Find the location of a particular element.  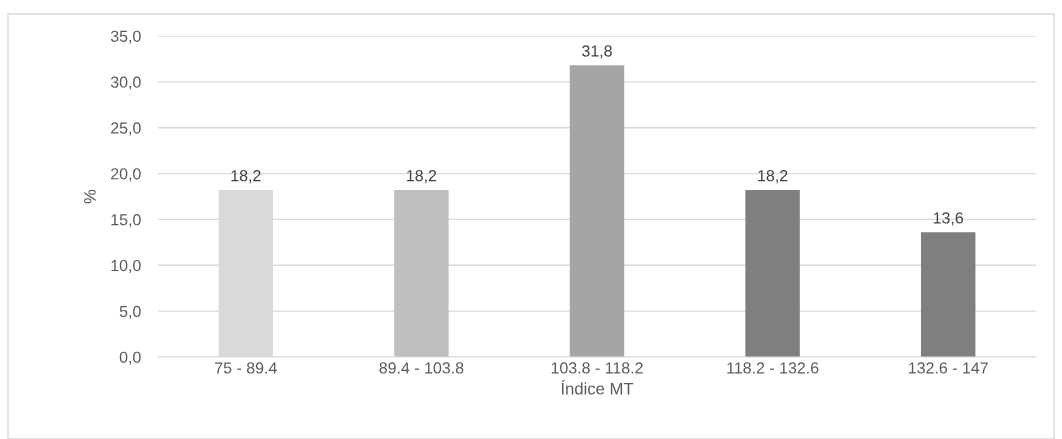

x-tick-label: 103.8 - 118.2 is located at coordinates (597, 368).